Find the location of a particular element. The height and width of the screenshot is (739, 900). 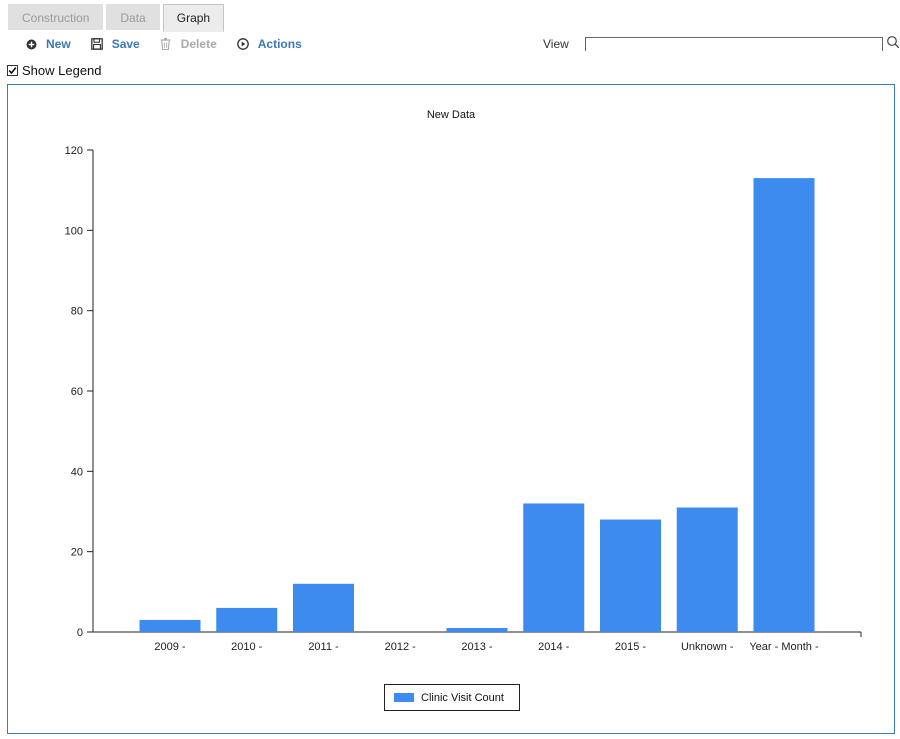

view-label: View is located at coordinates (556, 44).